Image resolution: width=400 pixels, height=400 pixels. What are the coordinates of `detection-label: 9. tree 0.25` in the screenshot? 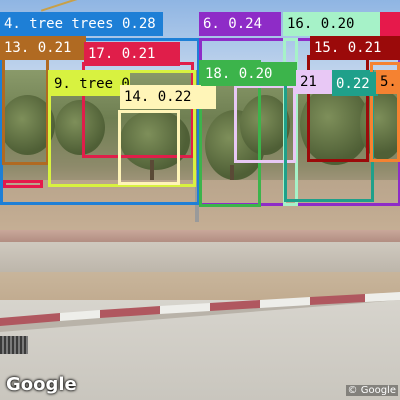 It's located at (90, 84).